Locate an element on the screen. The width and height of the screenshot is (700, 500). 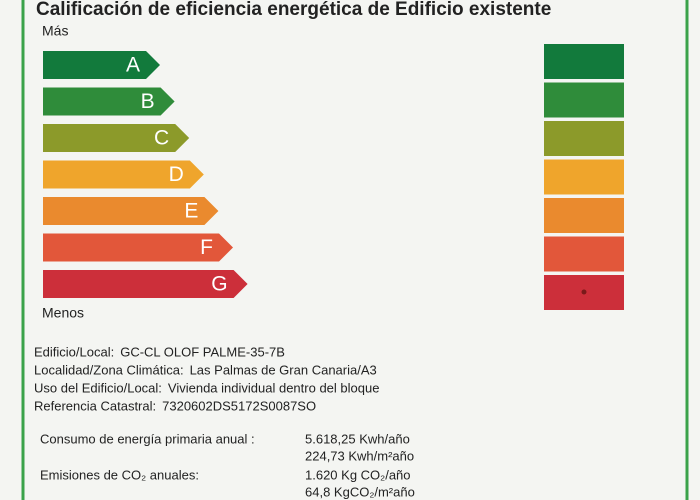
info-label: Uso del Edificio/Local: is located at coordinates (98, 387).